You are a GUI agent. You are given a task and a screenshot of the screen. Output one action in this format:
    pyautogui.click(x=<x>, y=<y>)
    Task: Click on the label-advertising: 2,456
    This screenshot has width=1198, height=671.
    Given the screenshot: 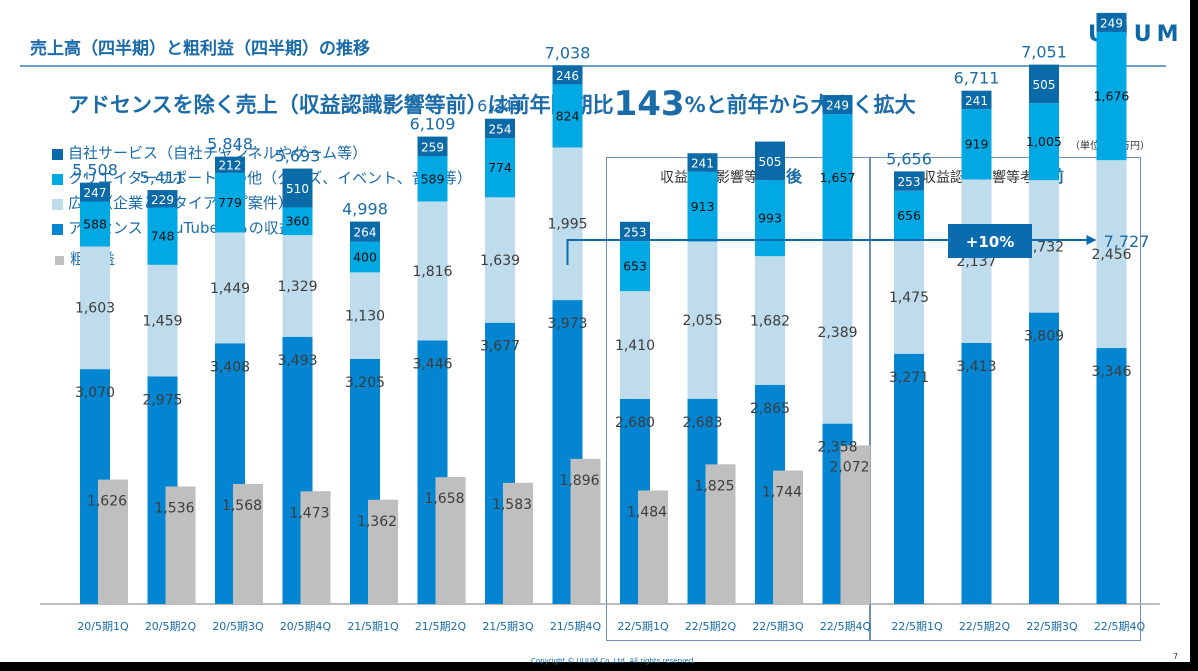 What is the action you would take?
    pyautogui.click(x=1111, y=255)
    